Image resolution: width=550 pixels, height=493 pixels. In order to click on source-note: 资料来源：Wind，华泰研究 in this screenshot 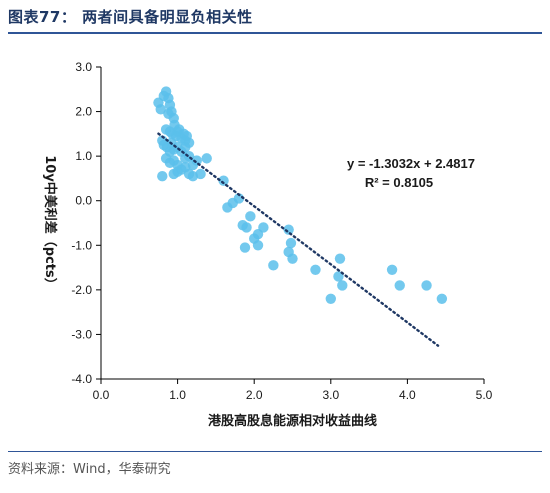, I will do `click(89, 469)`.